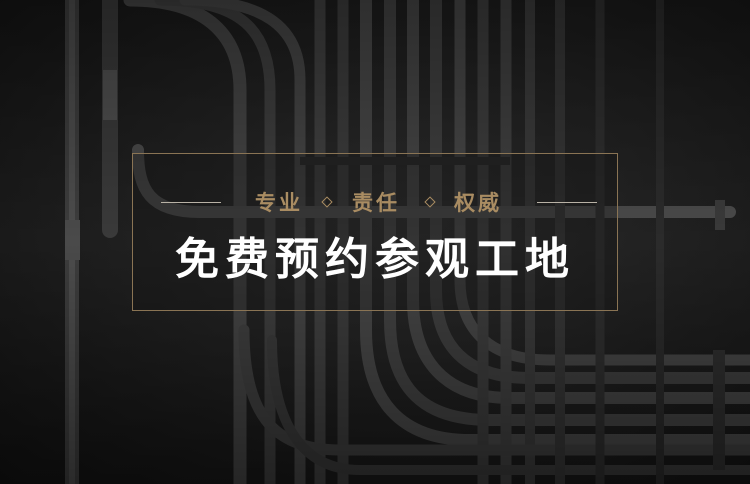 The image size is (750, 484). I want to click on tagline-authority: 权威, so click(478, 203).